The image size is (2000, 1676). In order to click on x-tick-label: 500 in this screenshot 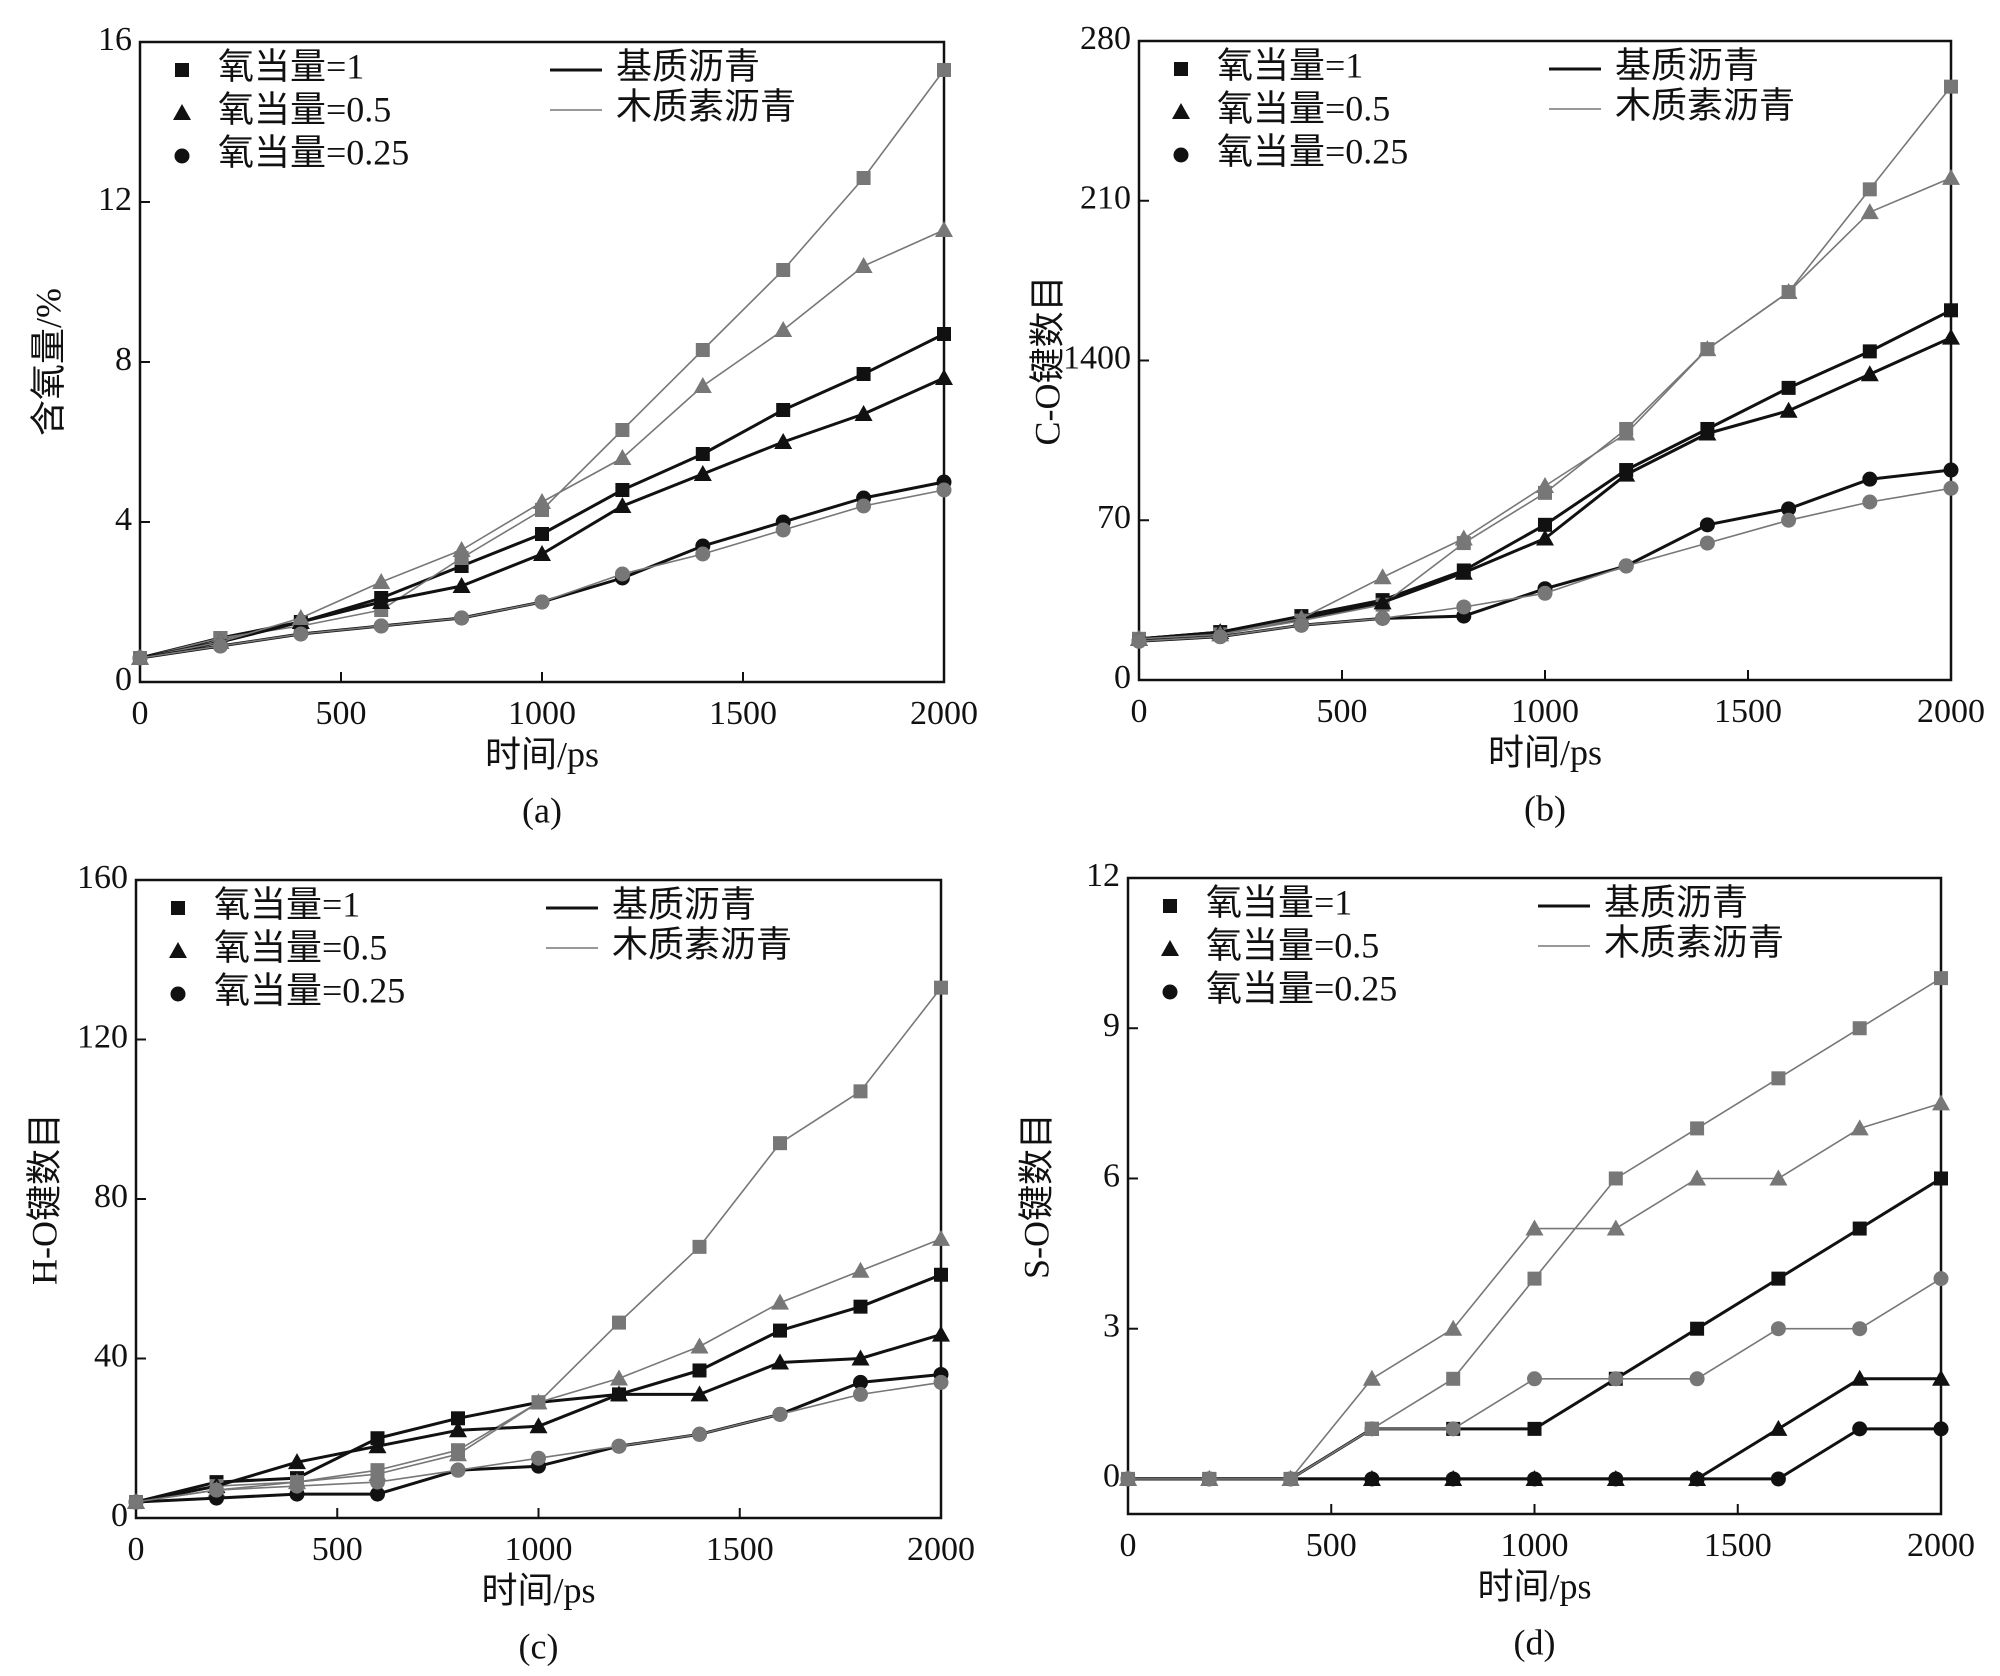, I will do `click(341, 713)`.